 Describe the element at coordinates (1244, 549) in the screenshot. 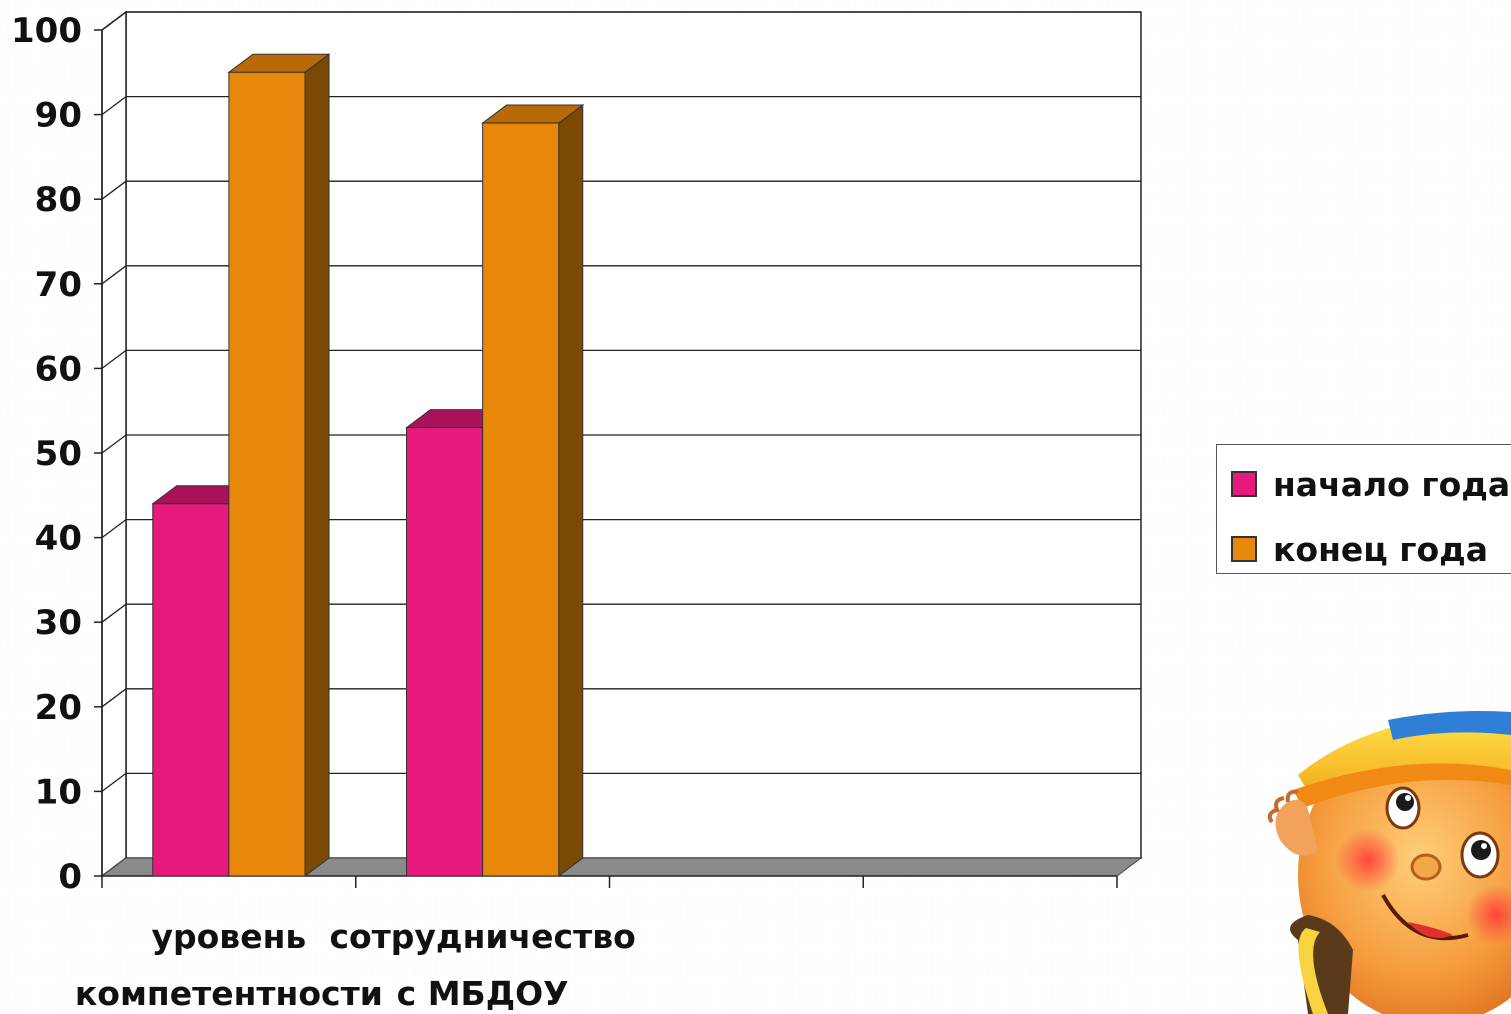

I see `legend-swatch-end` at that location.